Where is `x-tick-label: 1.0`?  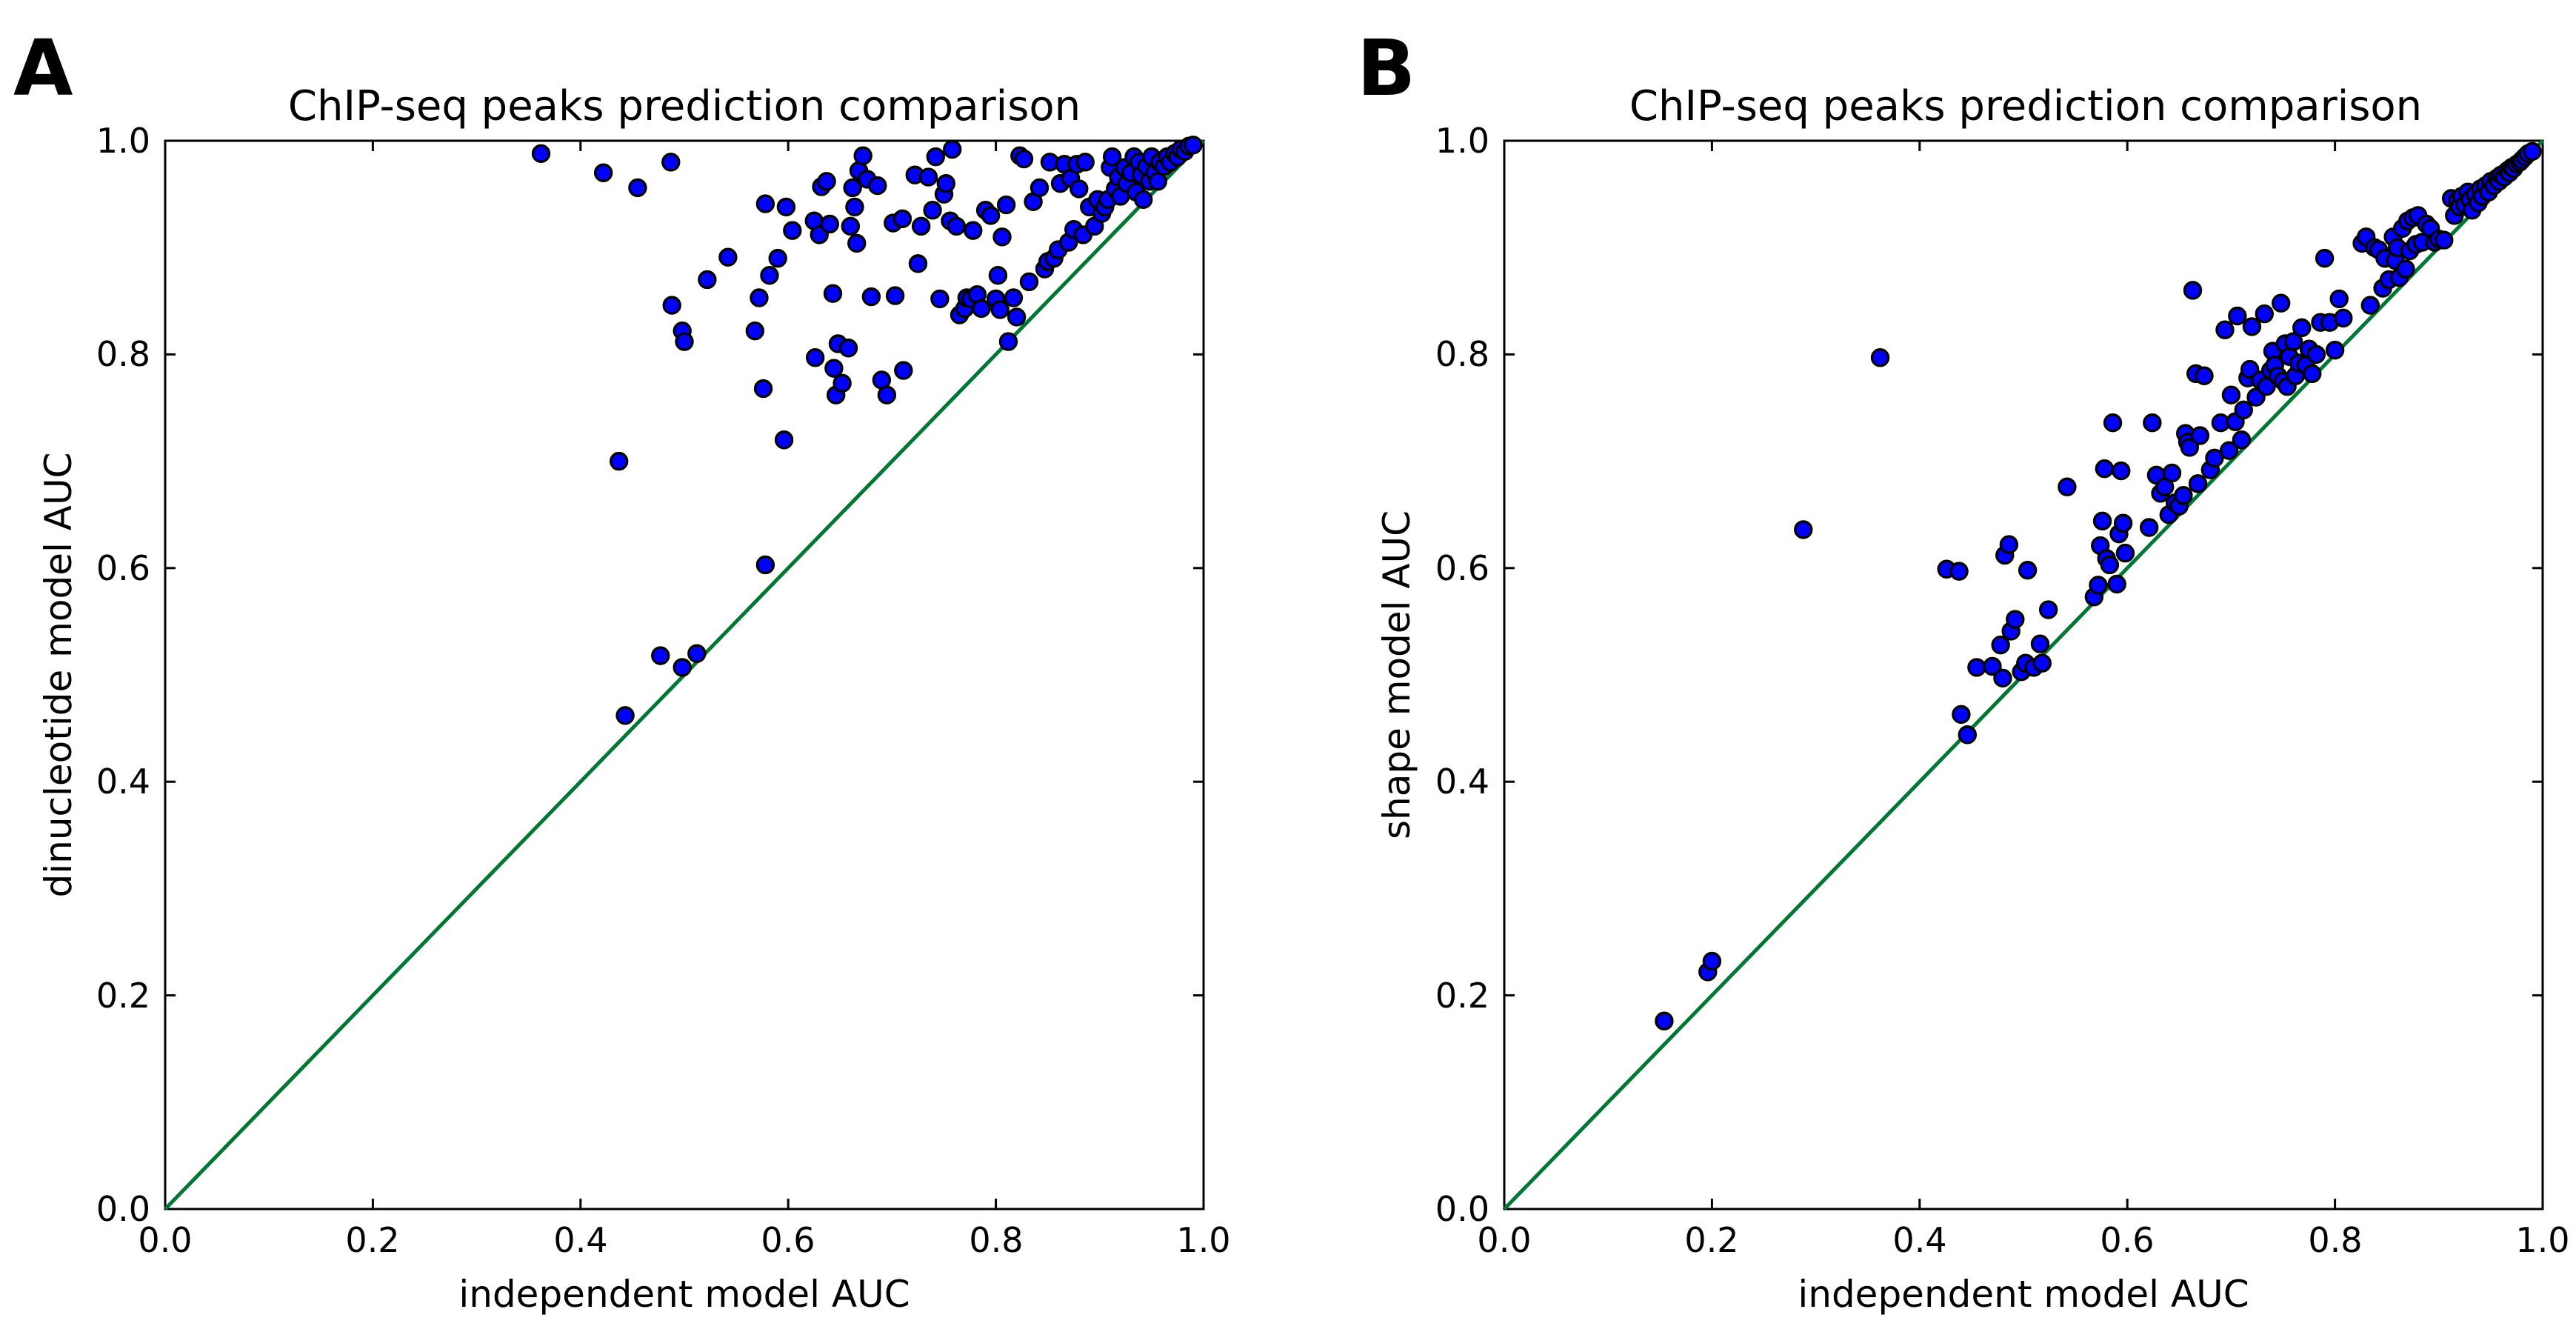 x-tick-label: 1.0 is located at coordinates (2542, 1240).